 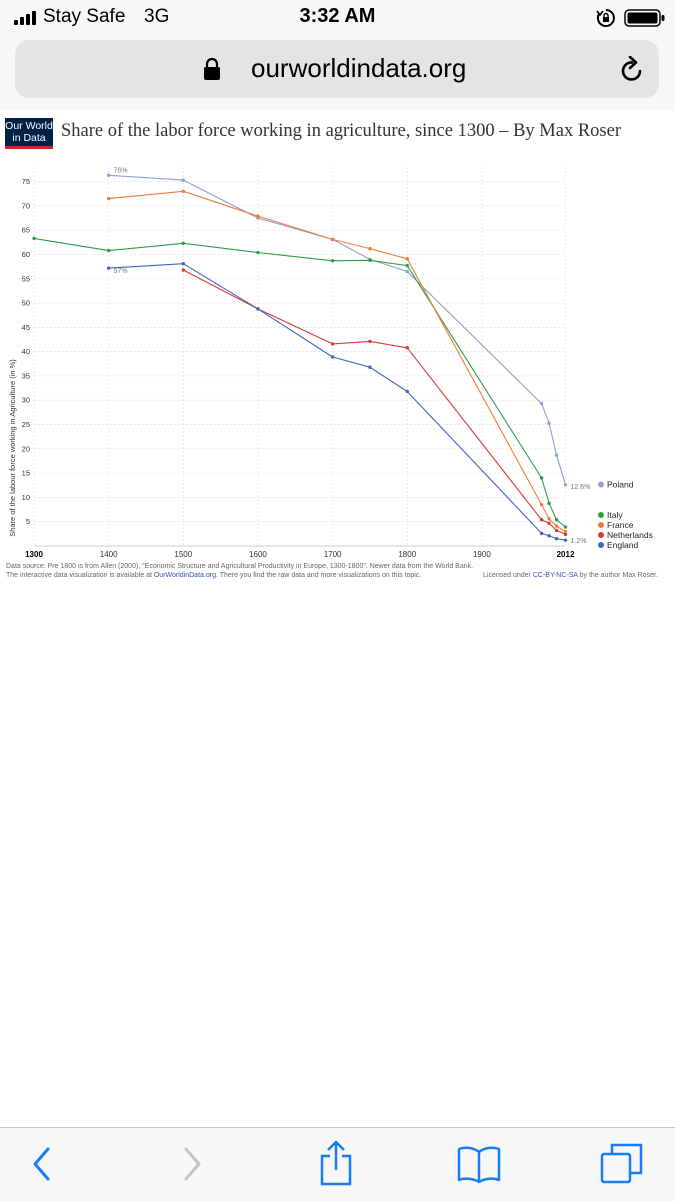 I want to click on legend-label-netherlands: Netherlands, so click(x=630, y=535).